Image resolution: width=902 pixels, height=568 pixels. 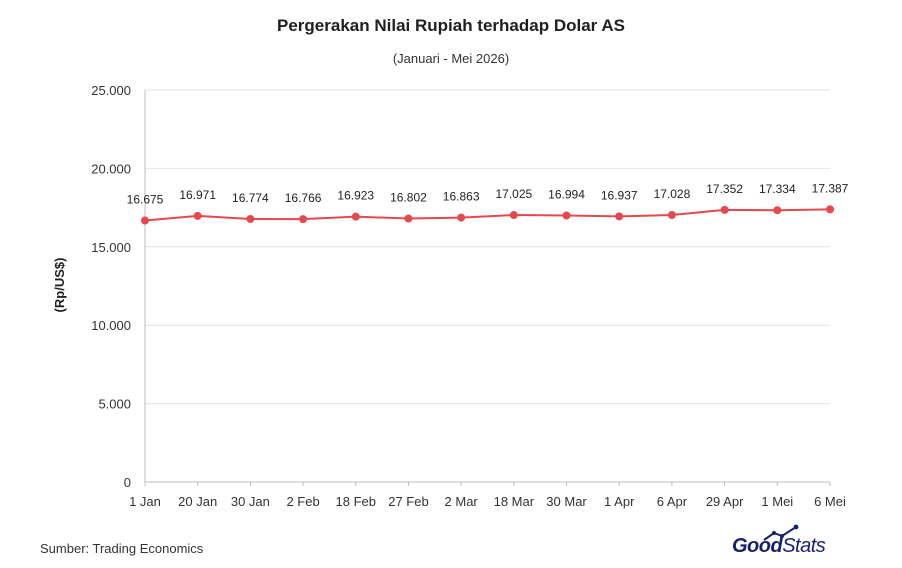 What do you see at coordinates (566, 195) in the screenshot?
I see `data-label: 16.994` at bounding box center [566, 195].